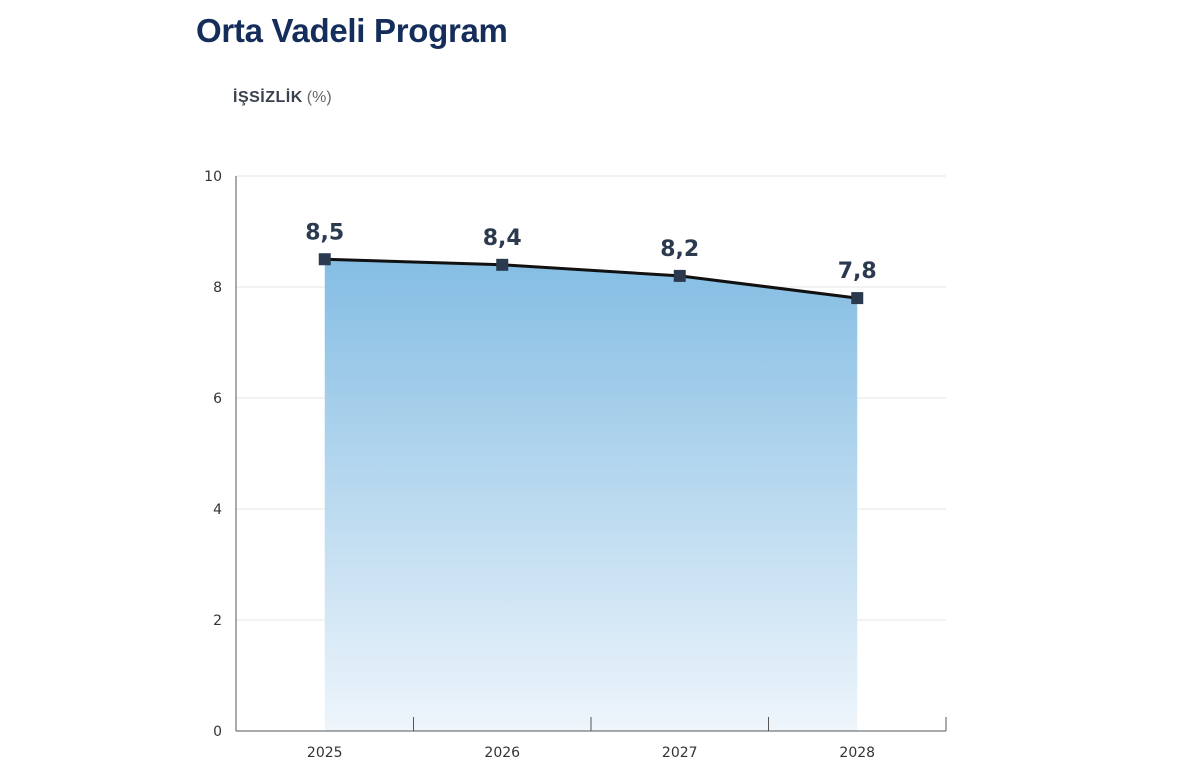  Describe the element at coordinates (268, 97) in the screenshot. I see `chart-title-text: İŞSİZLİK` at that location.